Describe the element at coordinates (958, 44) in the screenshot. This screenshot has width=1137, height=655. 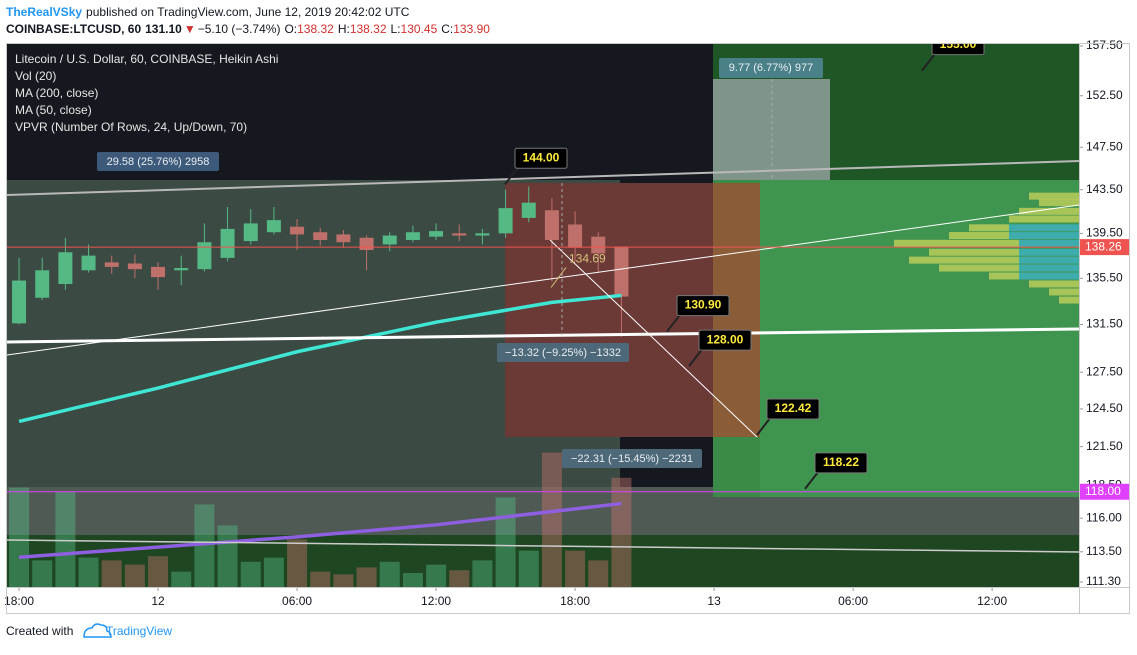
I see `callout-label: 155.00` at that location.